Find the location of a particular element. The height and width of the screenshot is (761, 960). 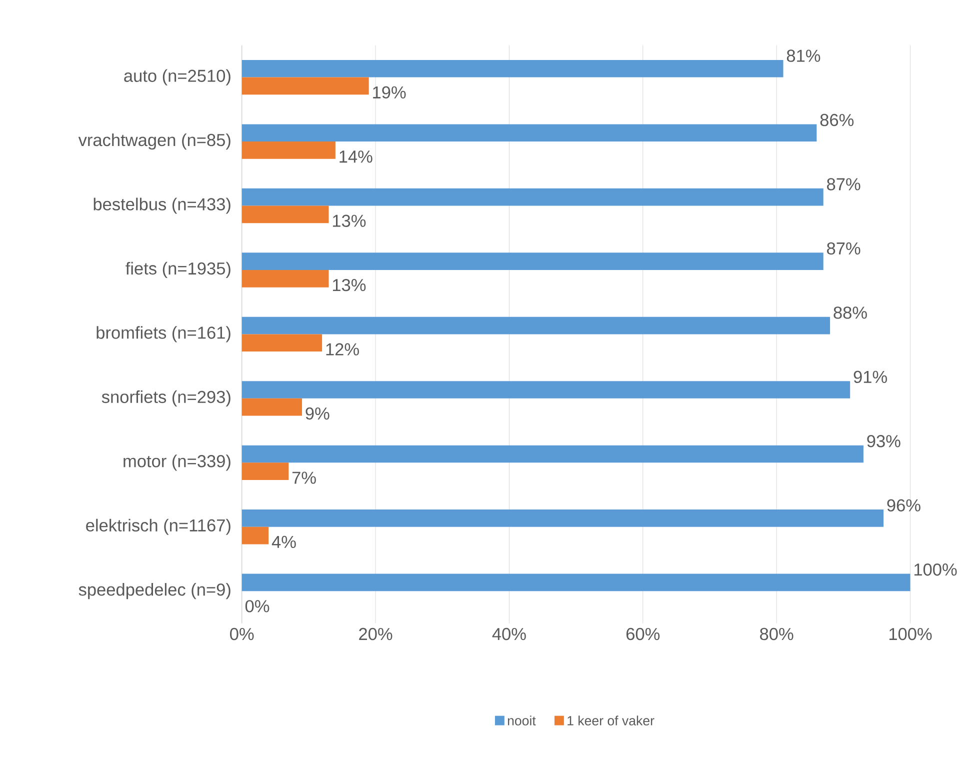

y-tick-label: snorfiets (n=293) is located at coordinates (166, 398).